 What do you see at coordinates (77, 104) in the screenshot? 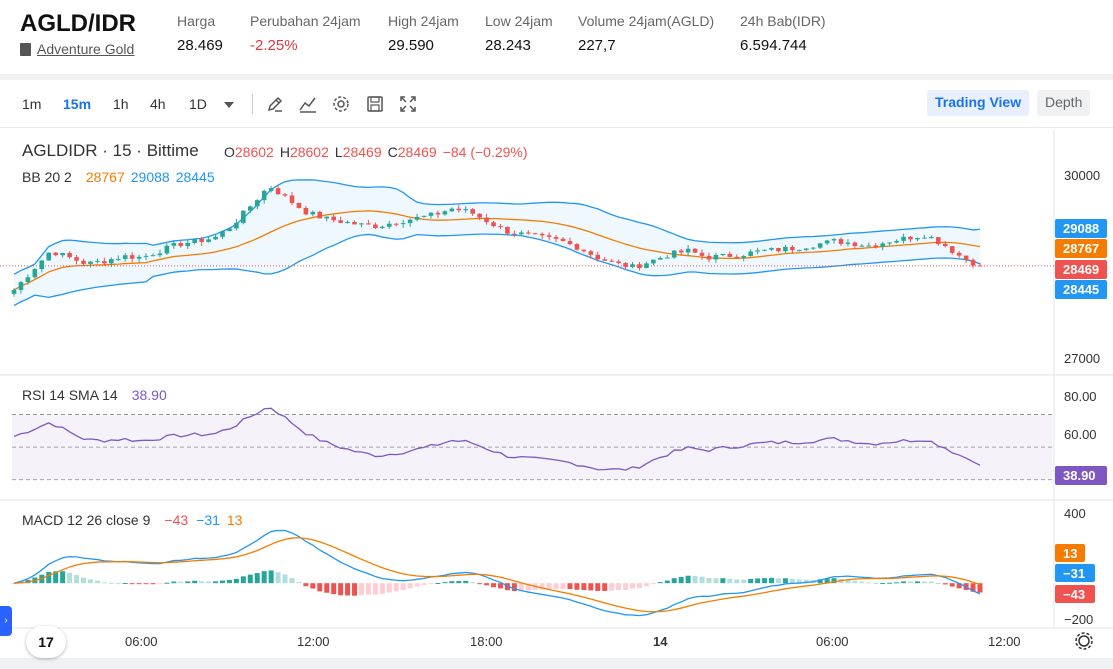
I see `timeframe-15m: 15m` at bounding box center [77, 104].